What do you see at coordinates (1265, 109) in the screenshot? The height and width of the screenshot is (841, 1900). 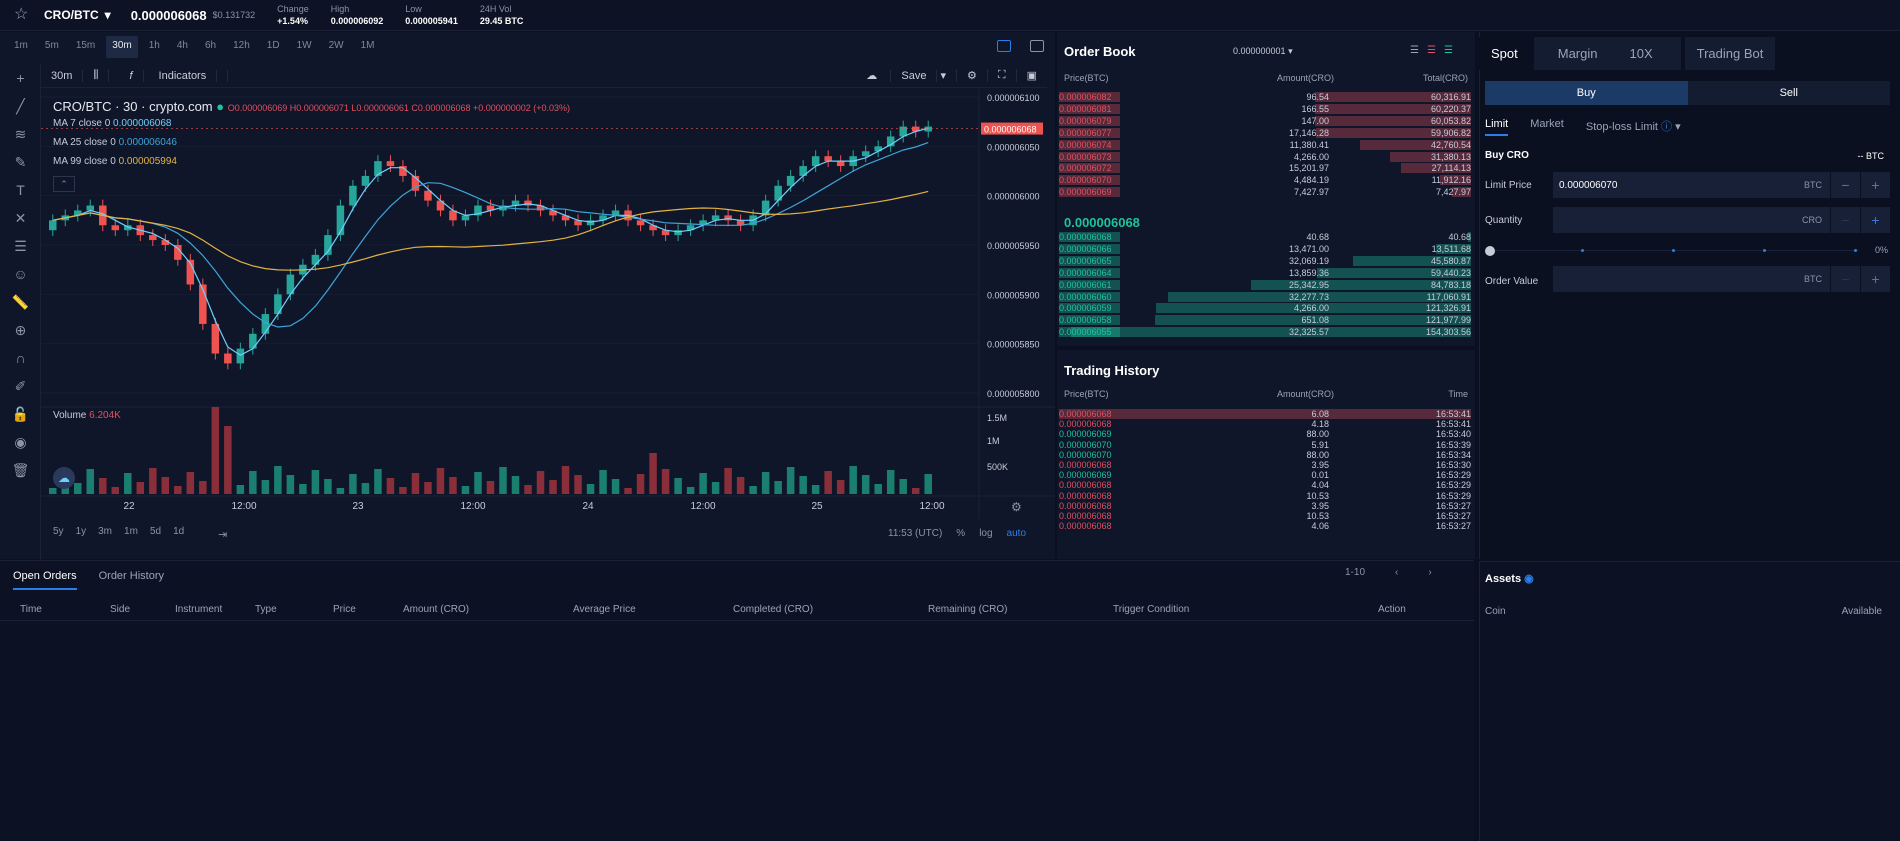 I see `orderbook-row: 0.000006081 166.55 60,220.37` at bounding box center [1265, 109].